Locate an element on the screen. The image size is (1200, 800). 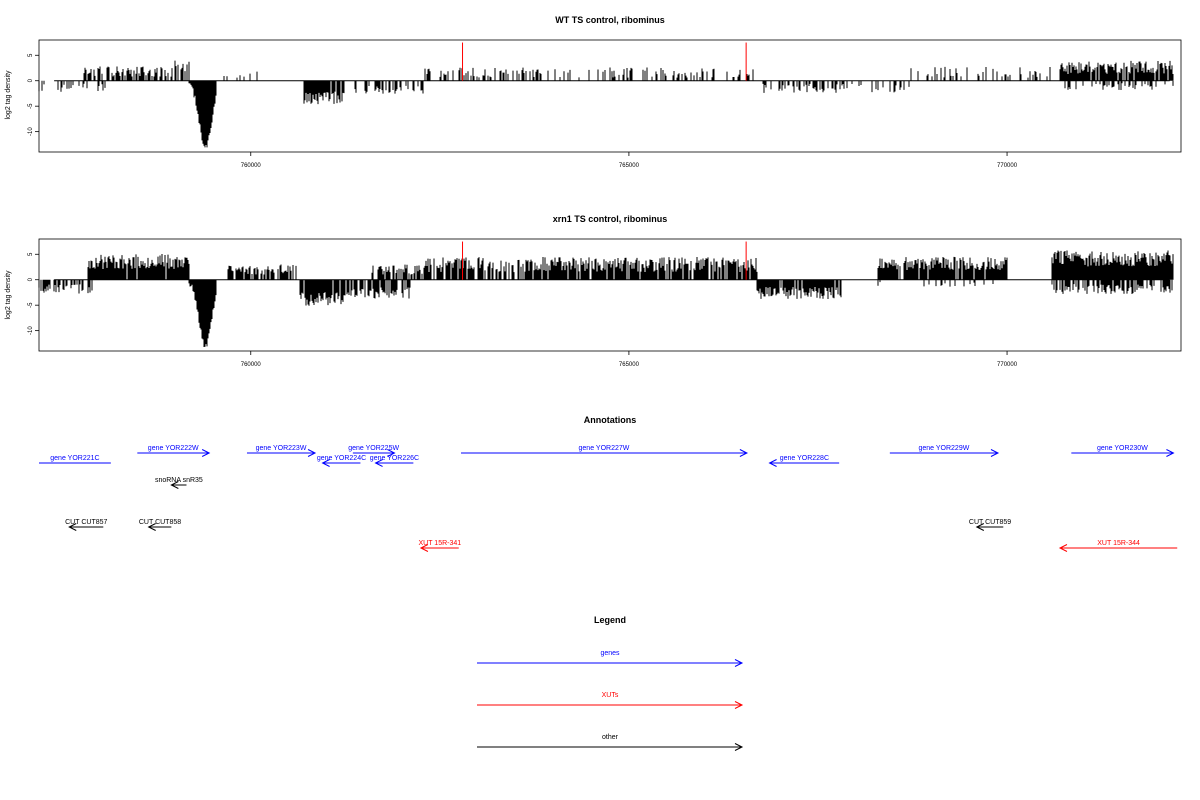
xrn1-y-tick-label: 0 is located at coordinates (31, 279).